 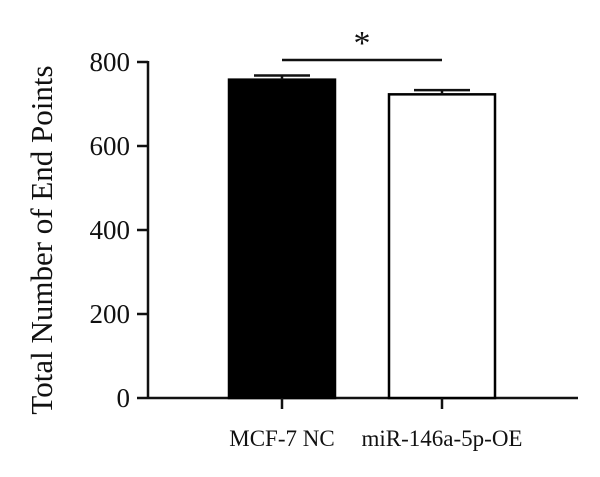 What do you see at coordinates (110, 62) in the screenshot?
I see `y-tick-label: 800` at bounding box center [110, 62].